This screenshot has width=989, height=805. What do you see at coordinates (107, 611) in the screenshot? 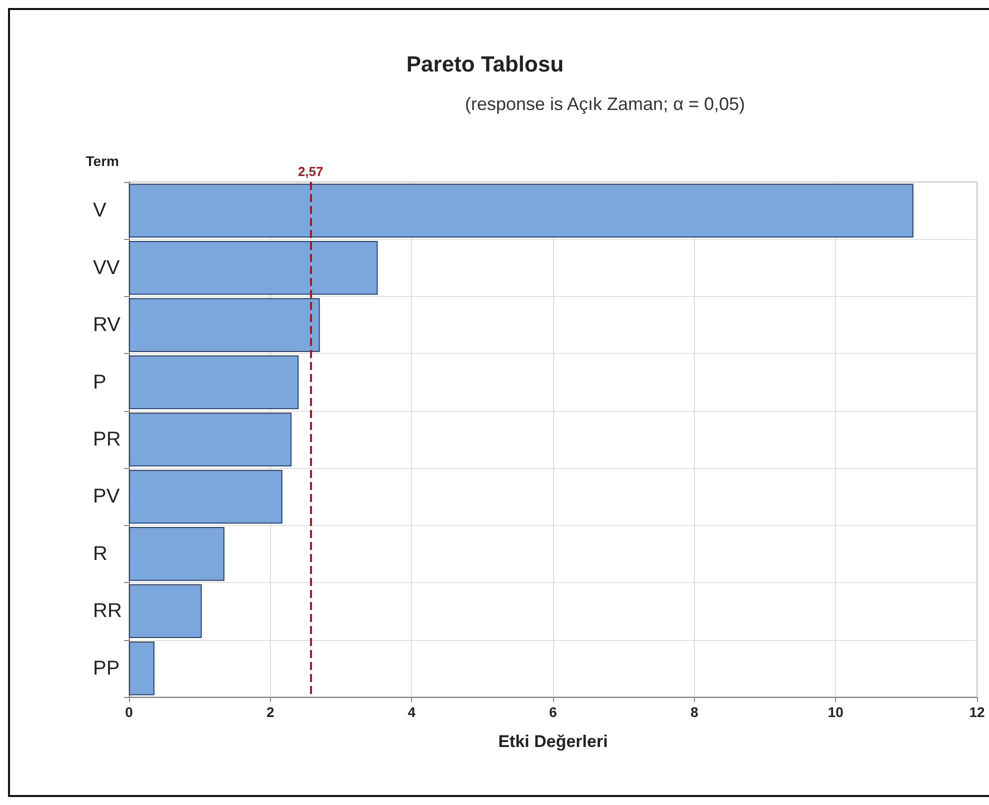
I see `y-tick-label: RR` at bounding box center [107, 611].